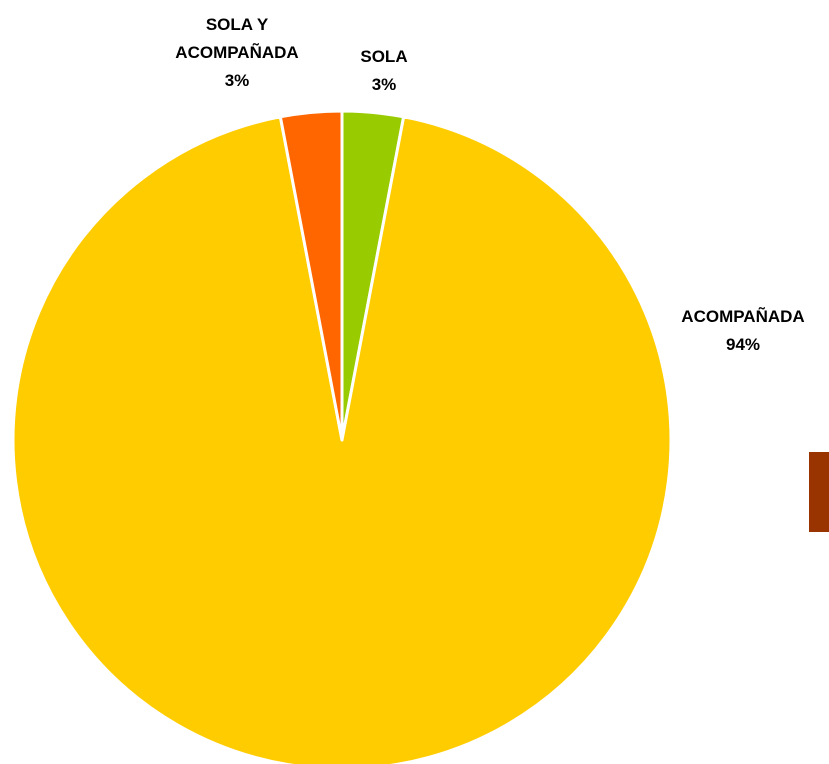 The width and height of the screenshot is (829, 764). Describe the element at coordinates (819, 492) in the screenshot. I see `legend-marker` at that location.